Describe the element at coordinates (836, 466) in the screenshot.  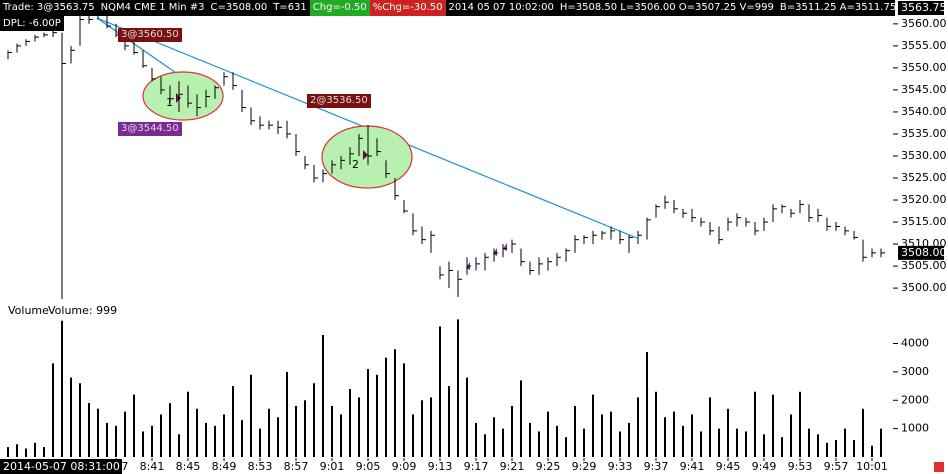
I see `x-tick-label: 9:57` at that location.